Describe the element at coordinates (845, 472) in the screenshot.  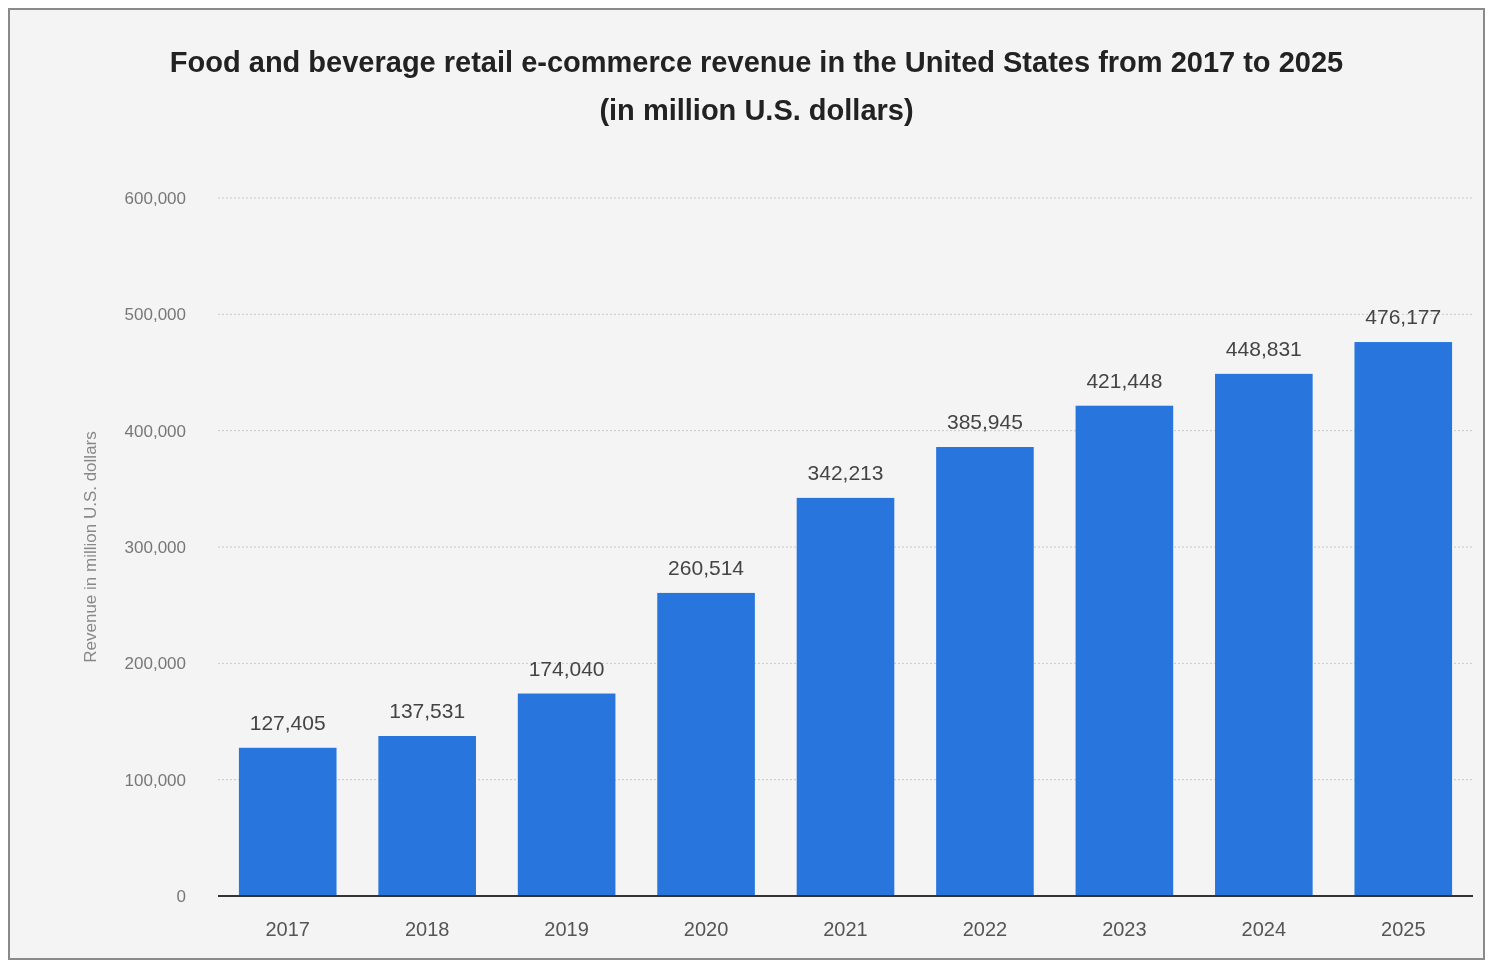
I see `data-label: 342,213` at that location.